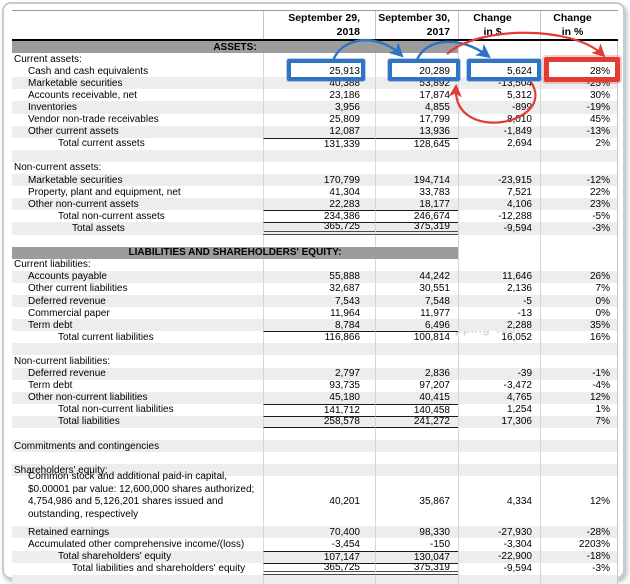 This screenshot has width=630, height=584. What do you see at coordinates (499, 276) in the screenshot?
I see `cell-chg: 11,646` at bounding box center [499, 276].